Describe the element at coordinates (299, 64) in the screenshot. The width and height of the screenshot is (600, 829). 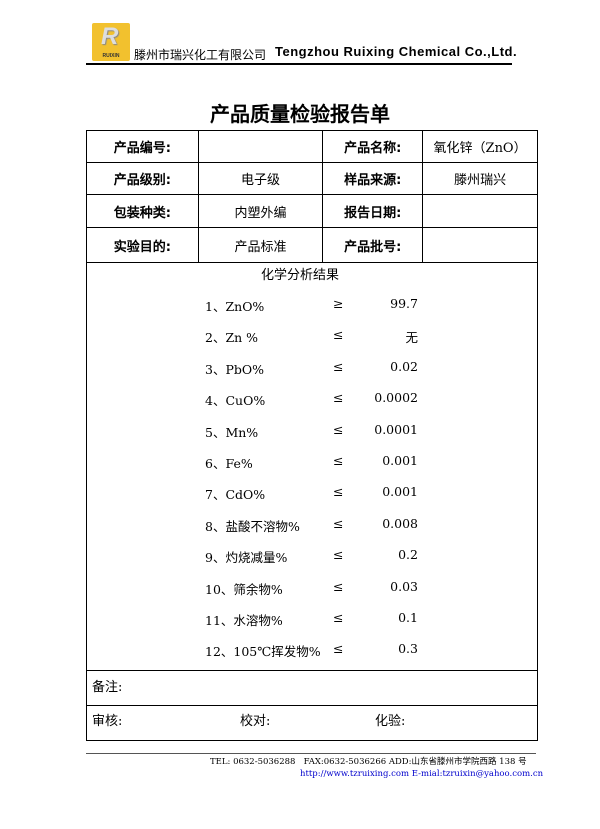
I see `header-divider` at that location.